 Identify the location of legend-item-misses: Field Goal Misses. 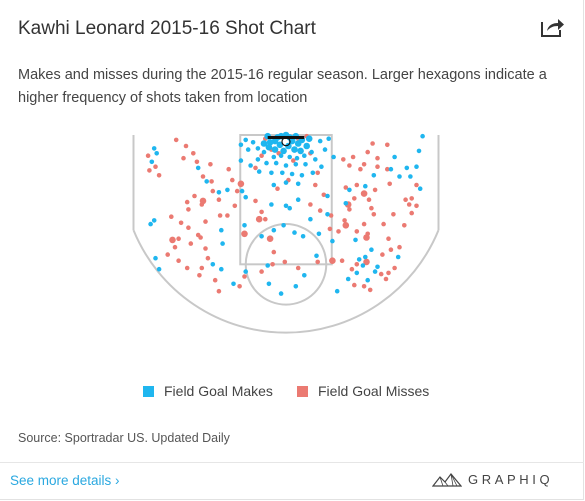
(363, 391).